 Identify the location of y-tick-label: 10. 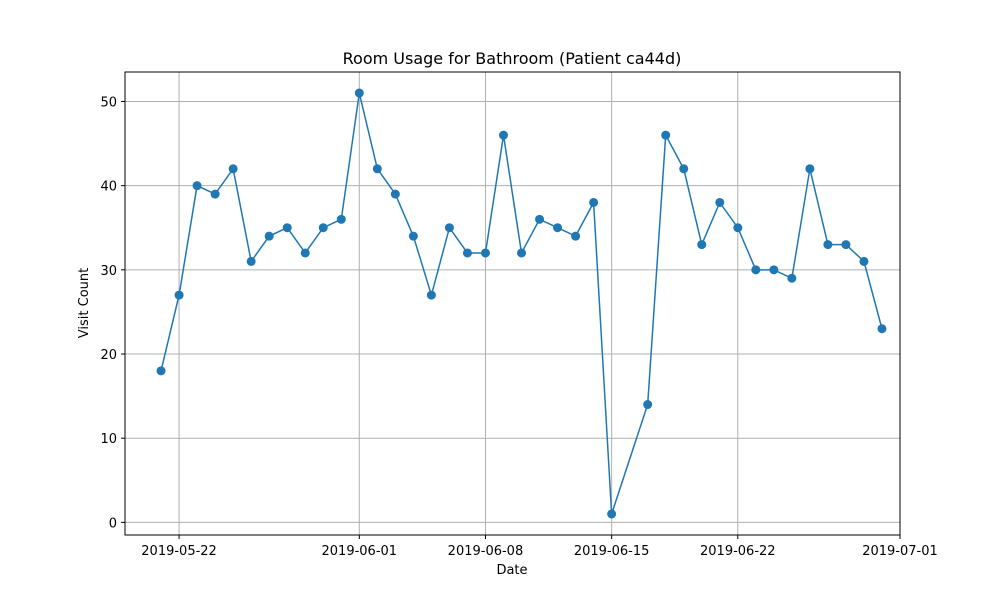
(108, 439).